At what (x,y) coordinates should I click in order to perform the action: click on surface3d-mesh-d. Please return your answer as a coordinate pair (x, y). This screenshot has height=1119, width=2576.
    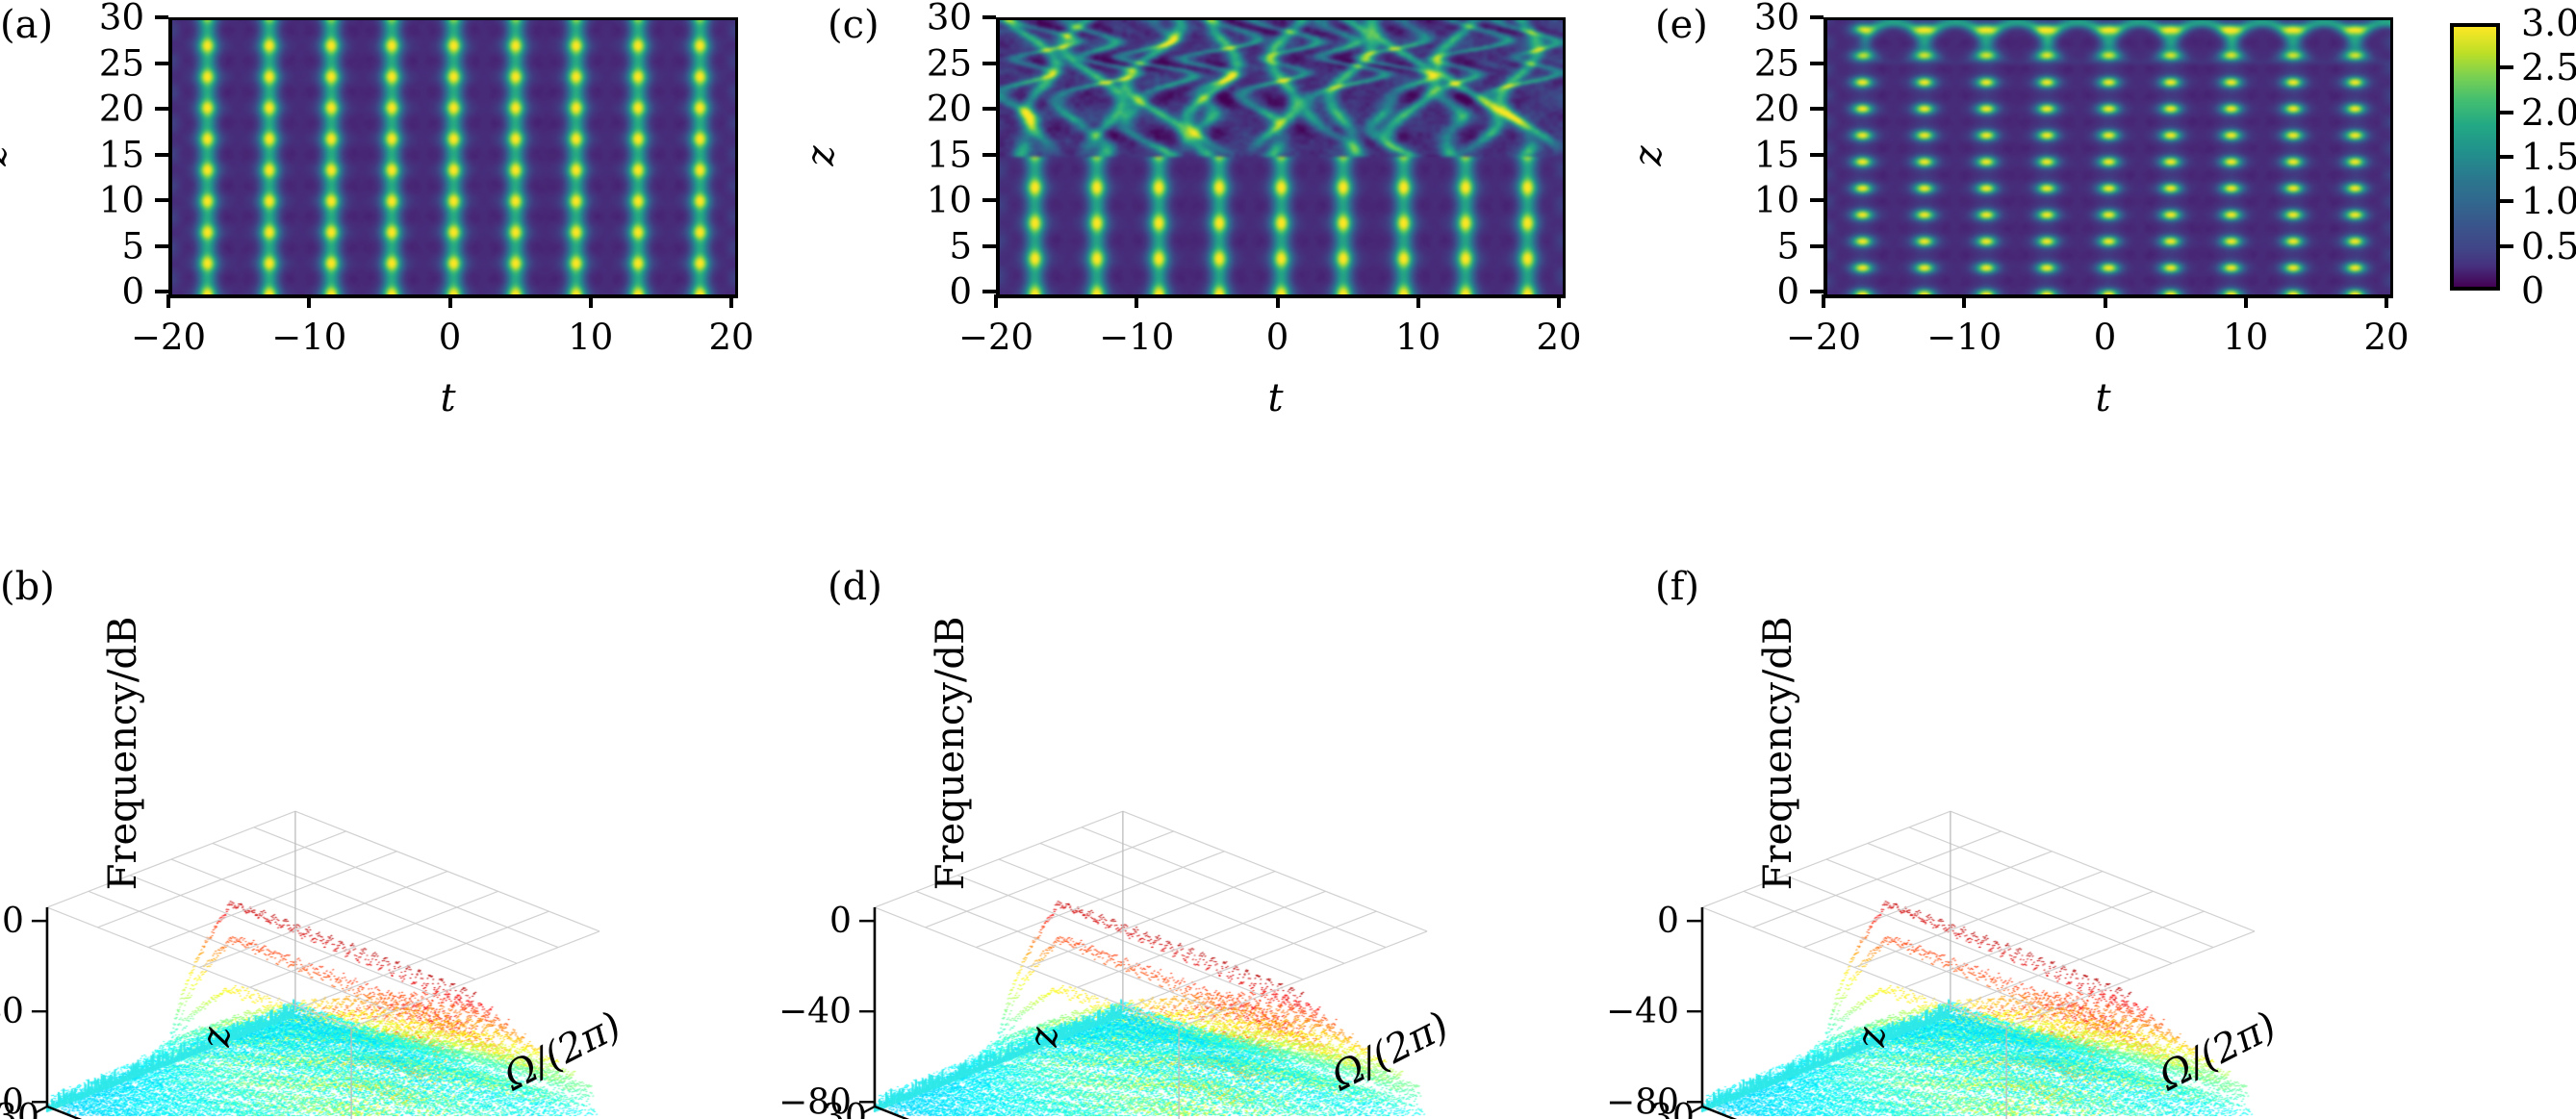
    Looking at the image, I should click on (1174, 847).